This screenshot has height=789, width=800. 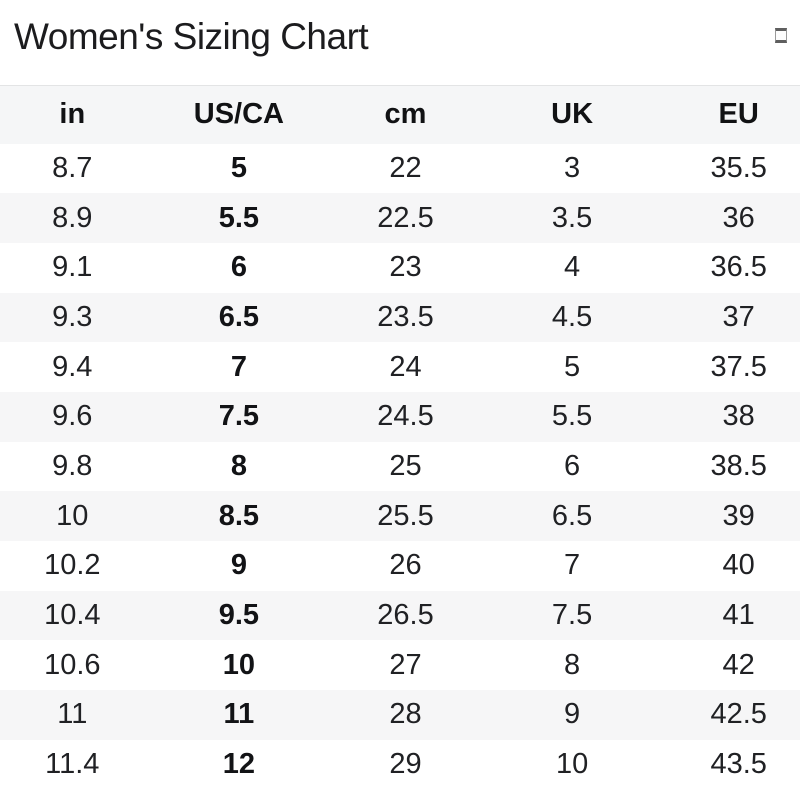 I want to click on table-row: 10.2 9 26 7 40, so click(x=400, y=566).